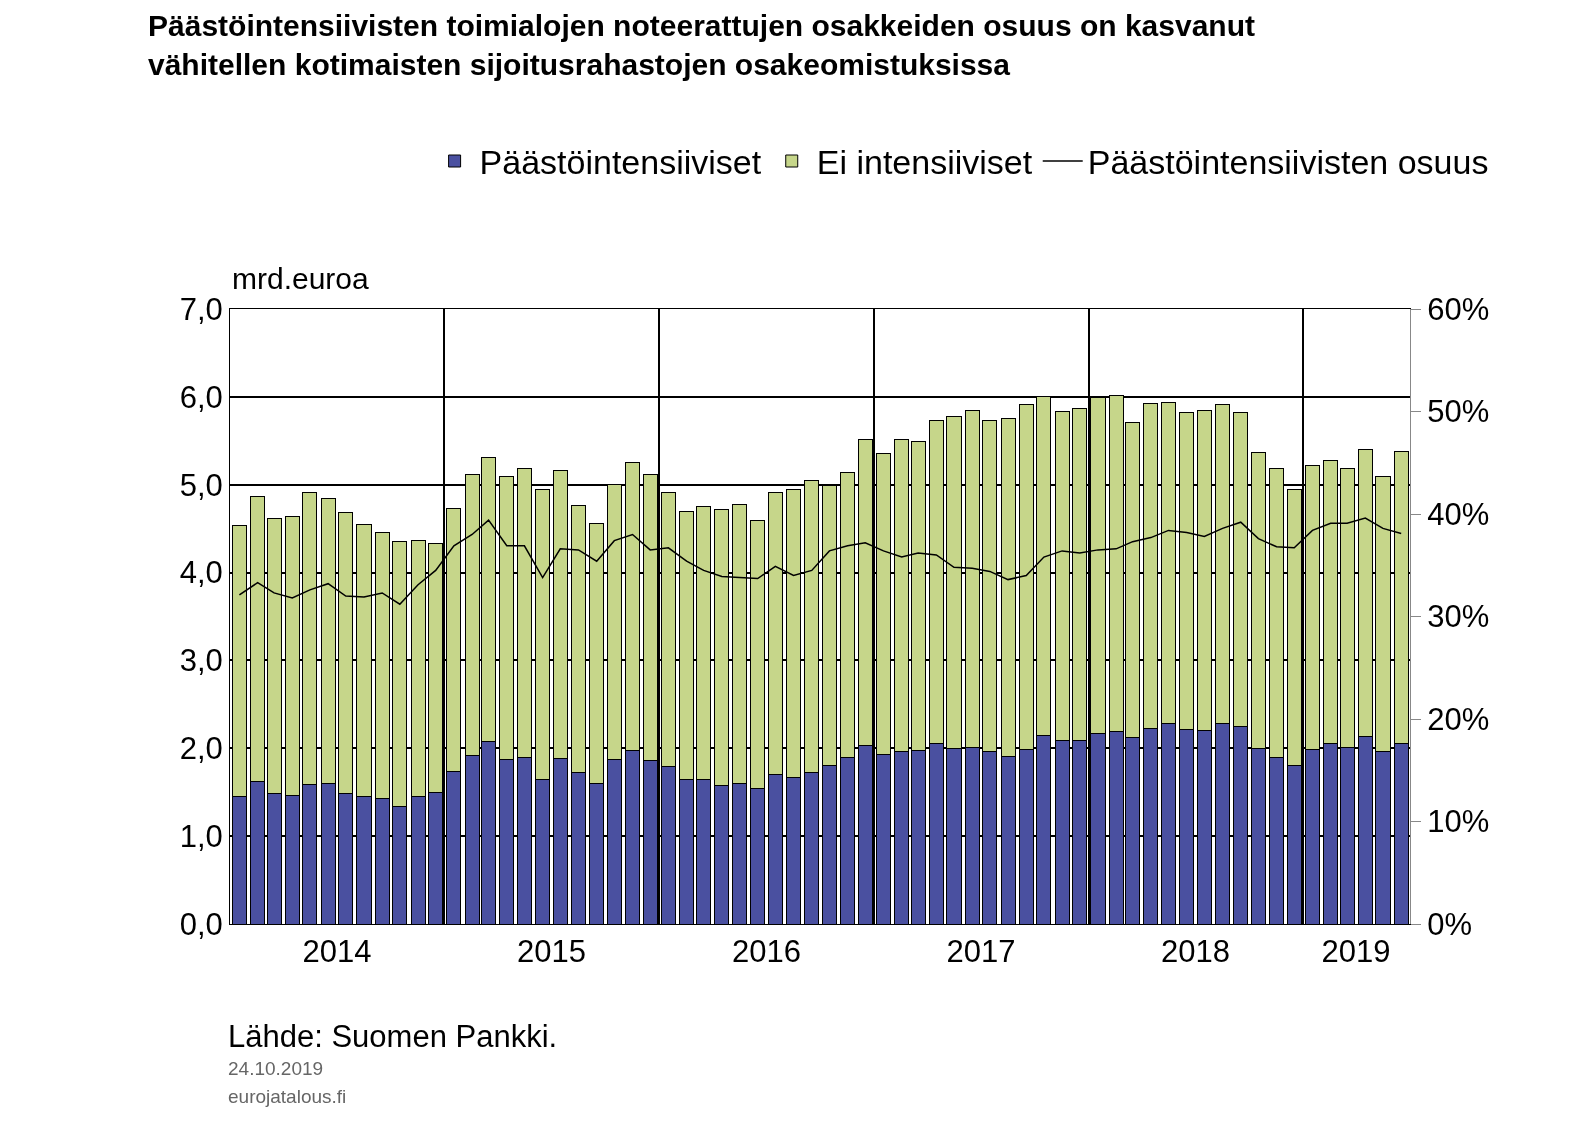 This screenshot has width=1575, height=1143. Describe the element at coordinates (1458, 719) in the screenshot. I see `y2-tick-label: 20%` at that location.